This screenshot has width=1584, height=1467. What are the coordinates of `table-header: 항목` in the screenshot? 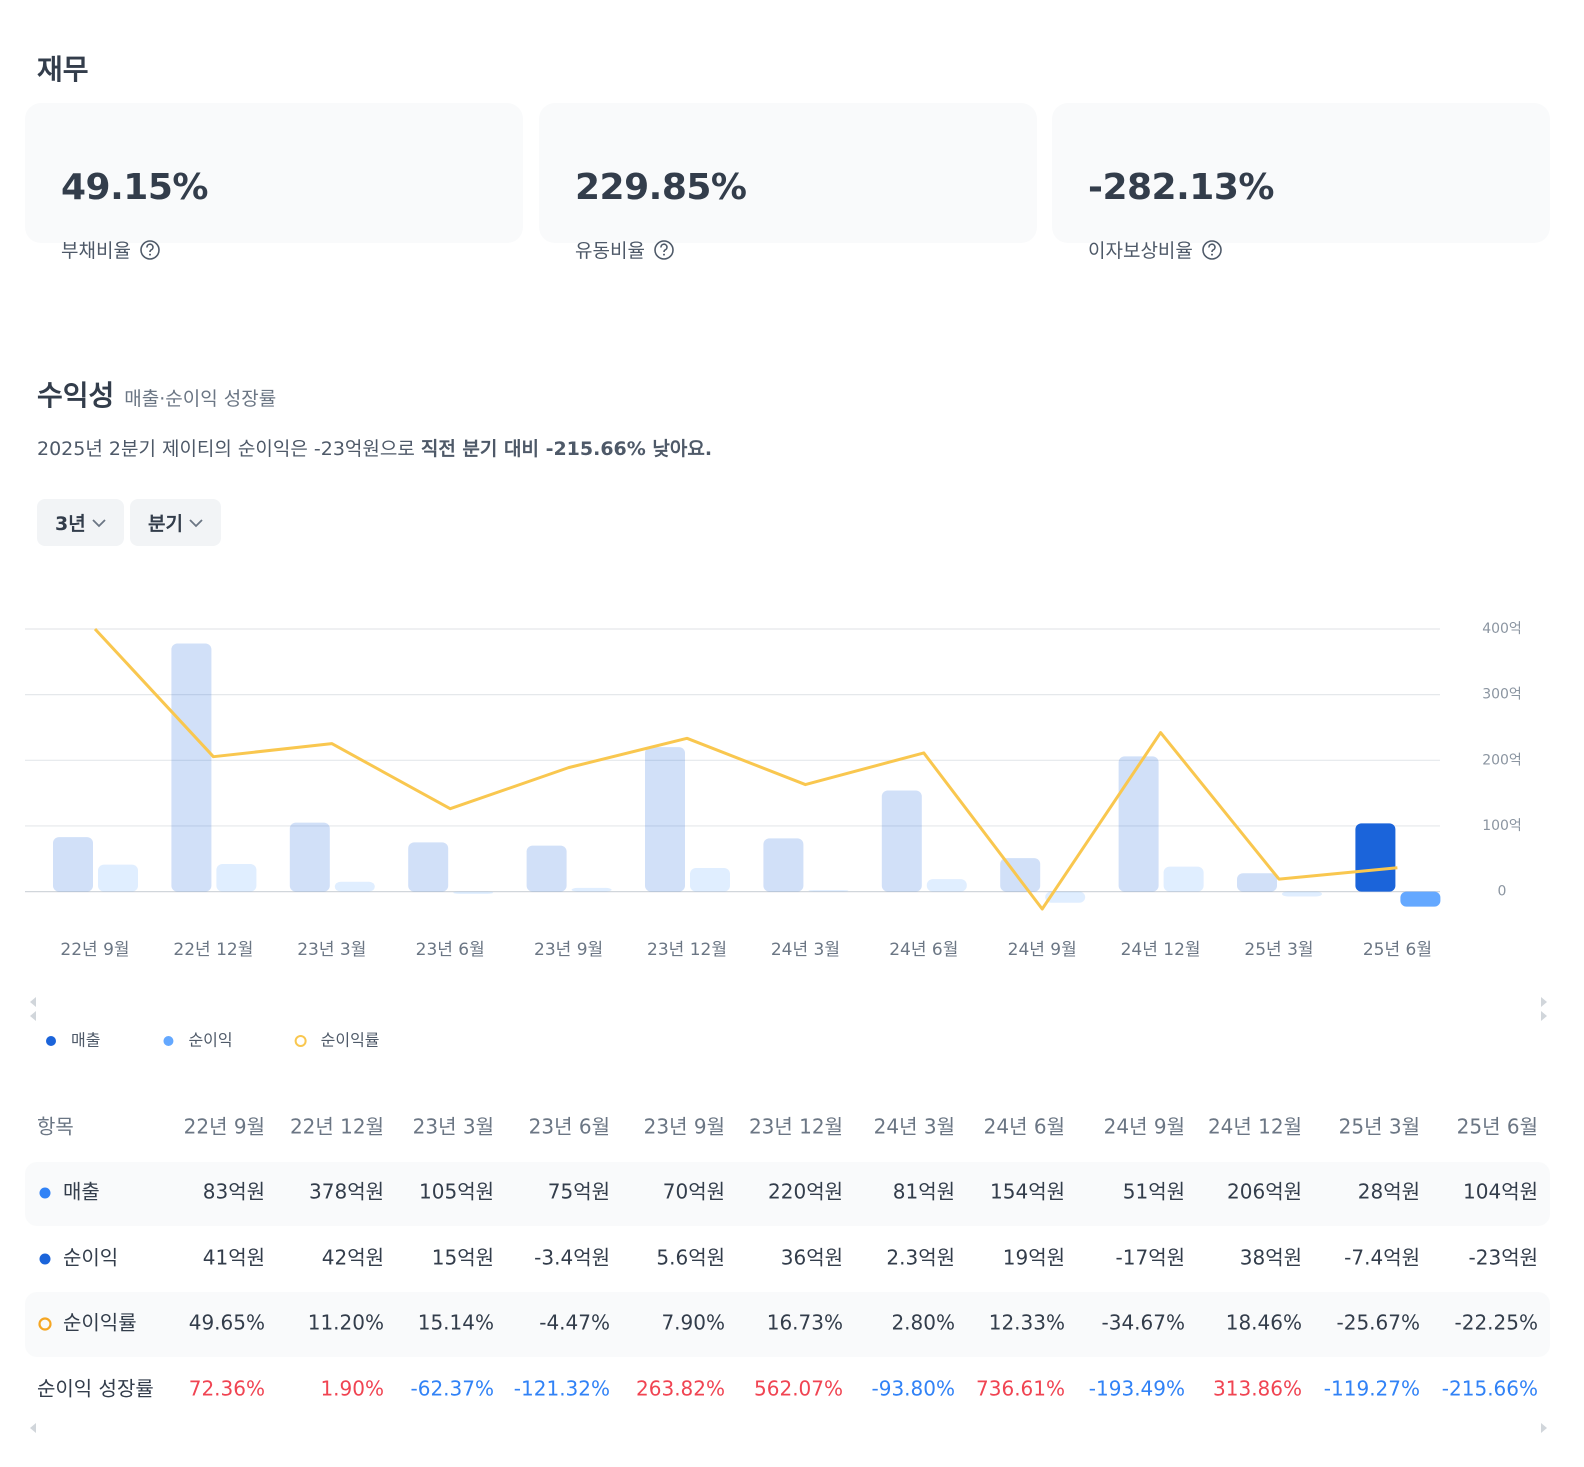 It's located at (55, 1127).